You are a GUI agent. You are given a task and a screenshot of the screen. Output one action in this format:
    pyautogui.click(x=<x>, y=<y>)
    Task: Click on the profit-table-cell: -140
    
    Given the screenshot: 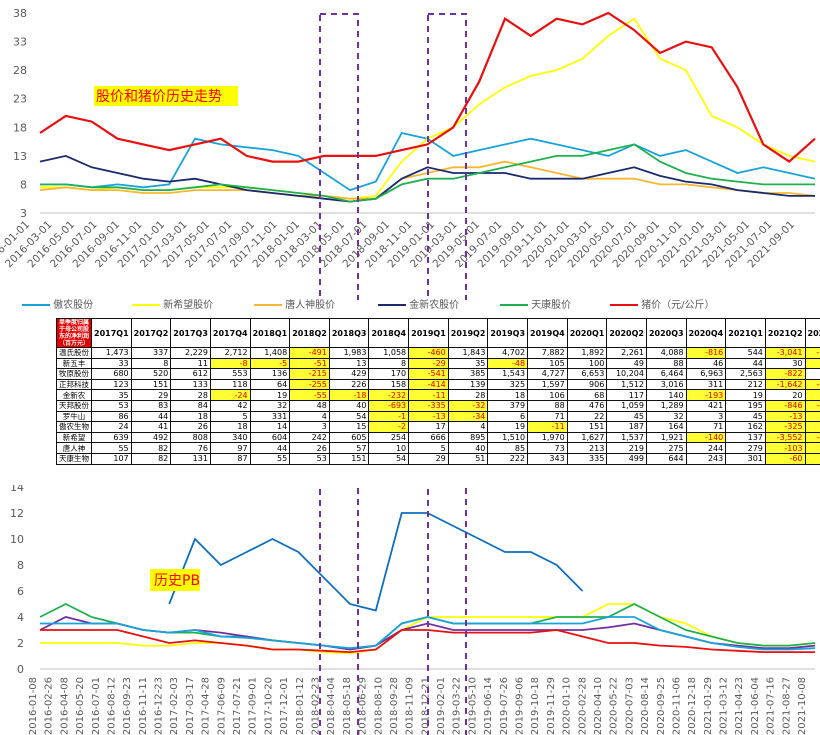 What is the action you would take?
    pyautogui.click(x=706, y=437)
    